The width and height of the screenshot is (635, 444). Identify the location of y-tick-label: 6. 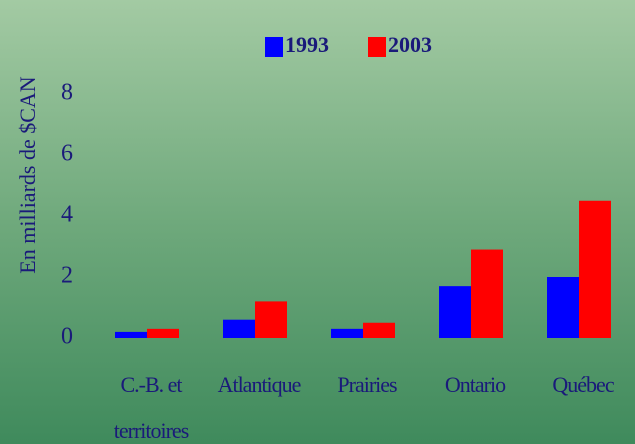
(67, 154).